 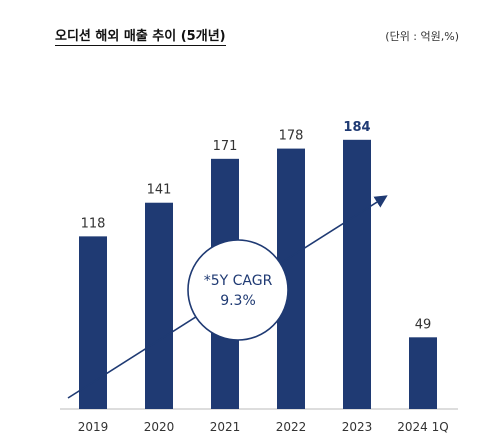 I want to click on x-tick-label: 2020, so click(x=159, y=427).